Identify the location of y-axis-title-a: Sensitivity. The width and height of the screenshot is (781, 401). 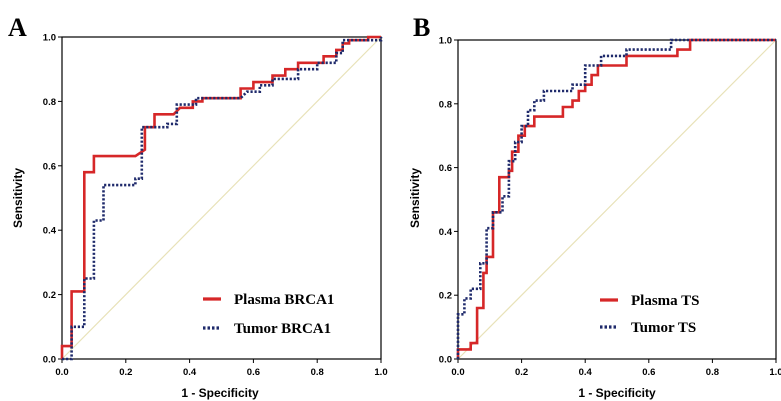
(18, 198).